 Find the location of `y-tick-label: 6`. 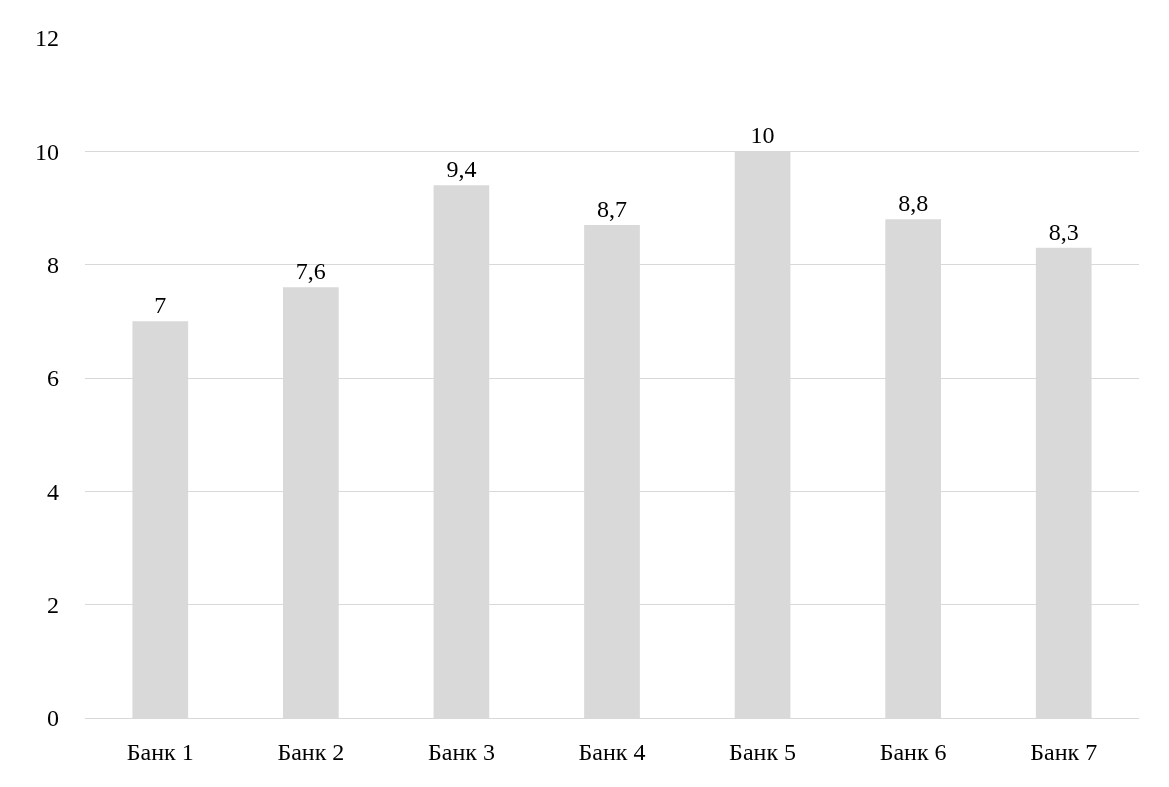

y-tick-label: 6 is located at coordinates (53, 378).